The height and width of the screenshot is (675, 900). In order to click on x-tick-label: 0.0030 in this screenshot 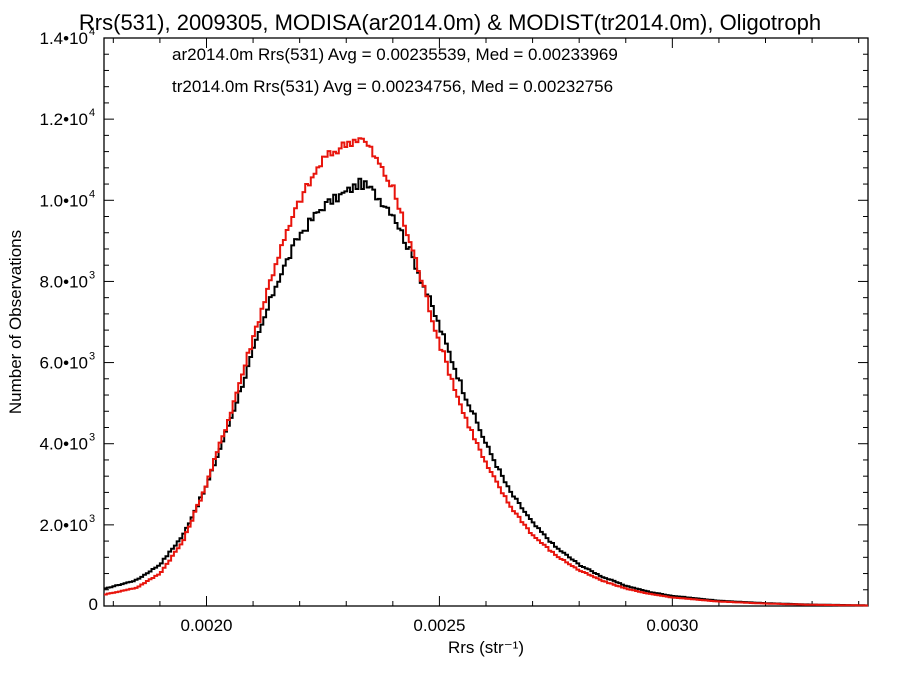, I will do `click(672, 625)`.